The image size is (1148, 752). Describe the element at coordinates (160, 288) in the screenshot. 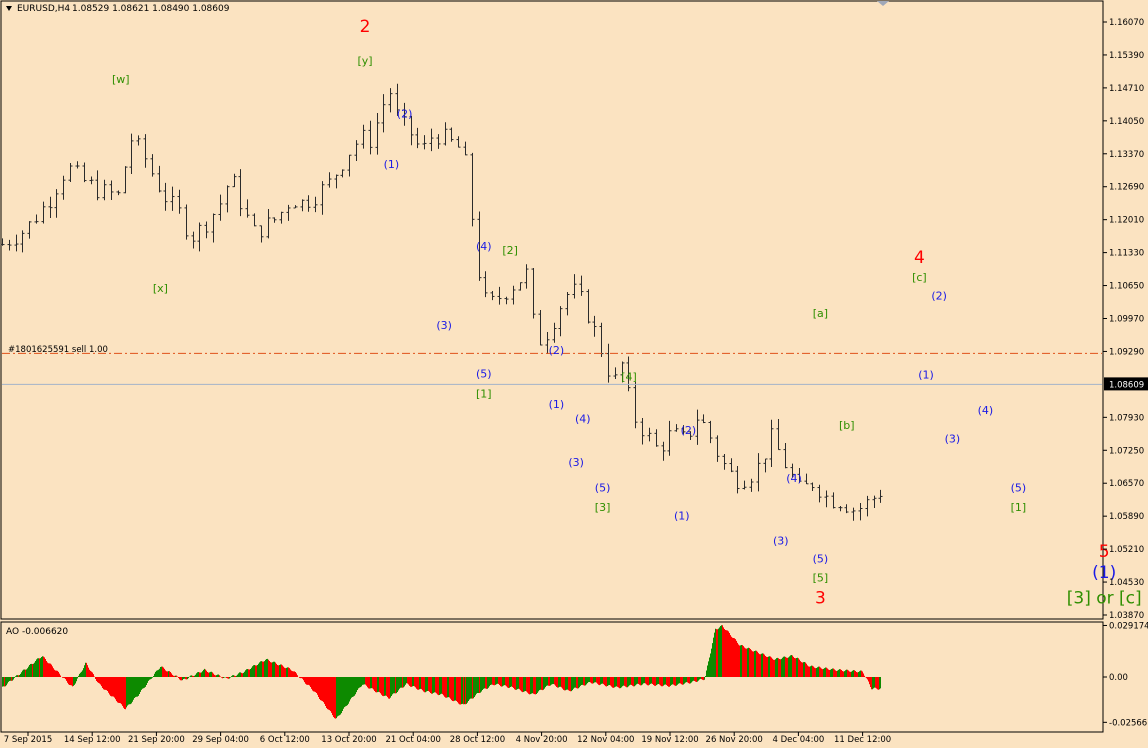

I see `wave-label: [x]` at that location.